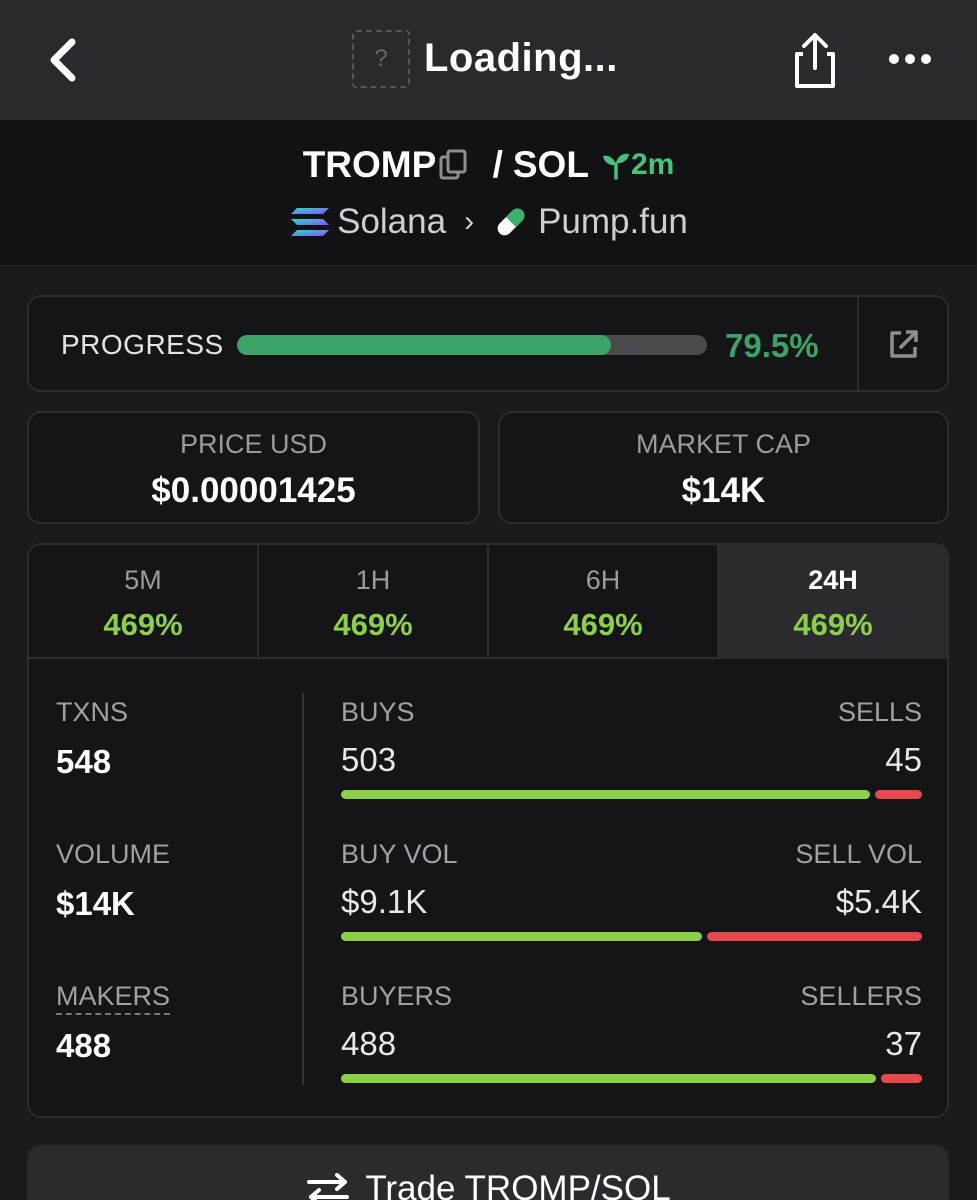 Image resolution: width=977 pixels, height=1200 pixels. Describe the element at coordinates (92, 712) in the screenshot. I see `txns-label: TXNS` at that location.